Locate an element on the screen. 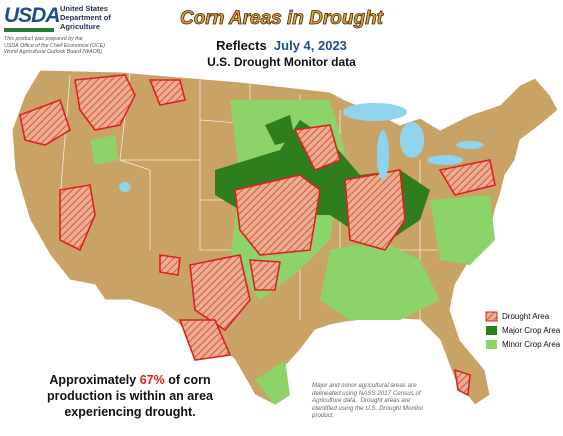 The height and width of the screenshot is (436, 563). agency-line: Department of is located at coordinates (85, 17).